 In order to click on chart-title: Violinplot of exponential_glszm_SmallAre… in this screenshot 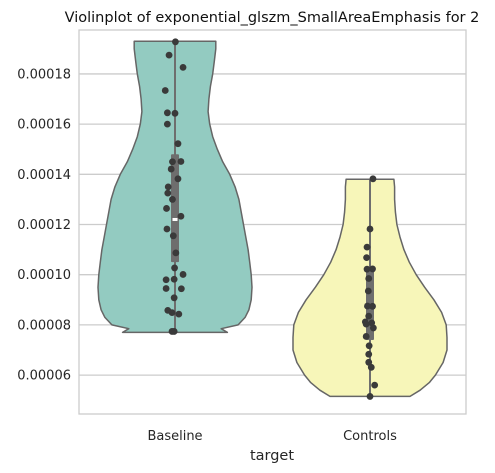, I will do `click(272, 18)`.